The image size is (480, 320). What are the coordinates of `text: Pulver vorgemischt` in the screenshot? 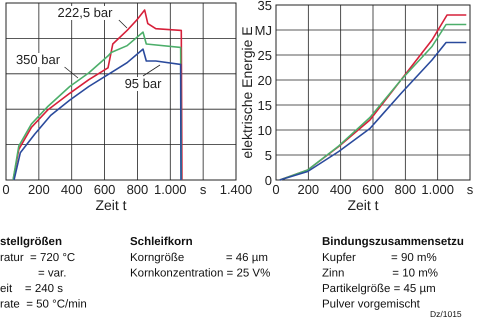 It's located at (371, 304).